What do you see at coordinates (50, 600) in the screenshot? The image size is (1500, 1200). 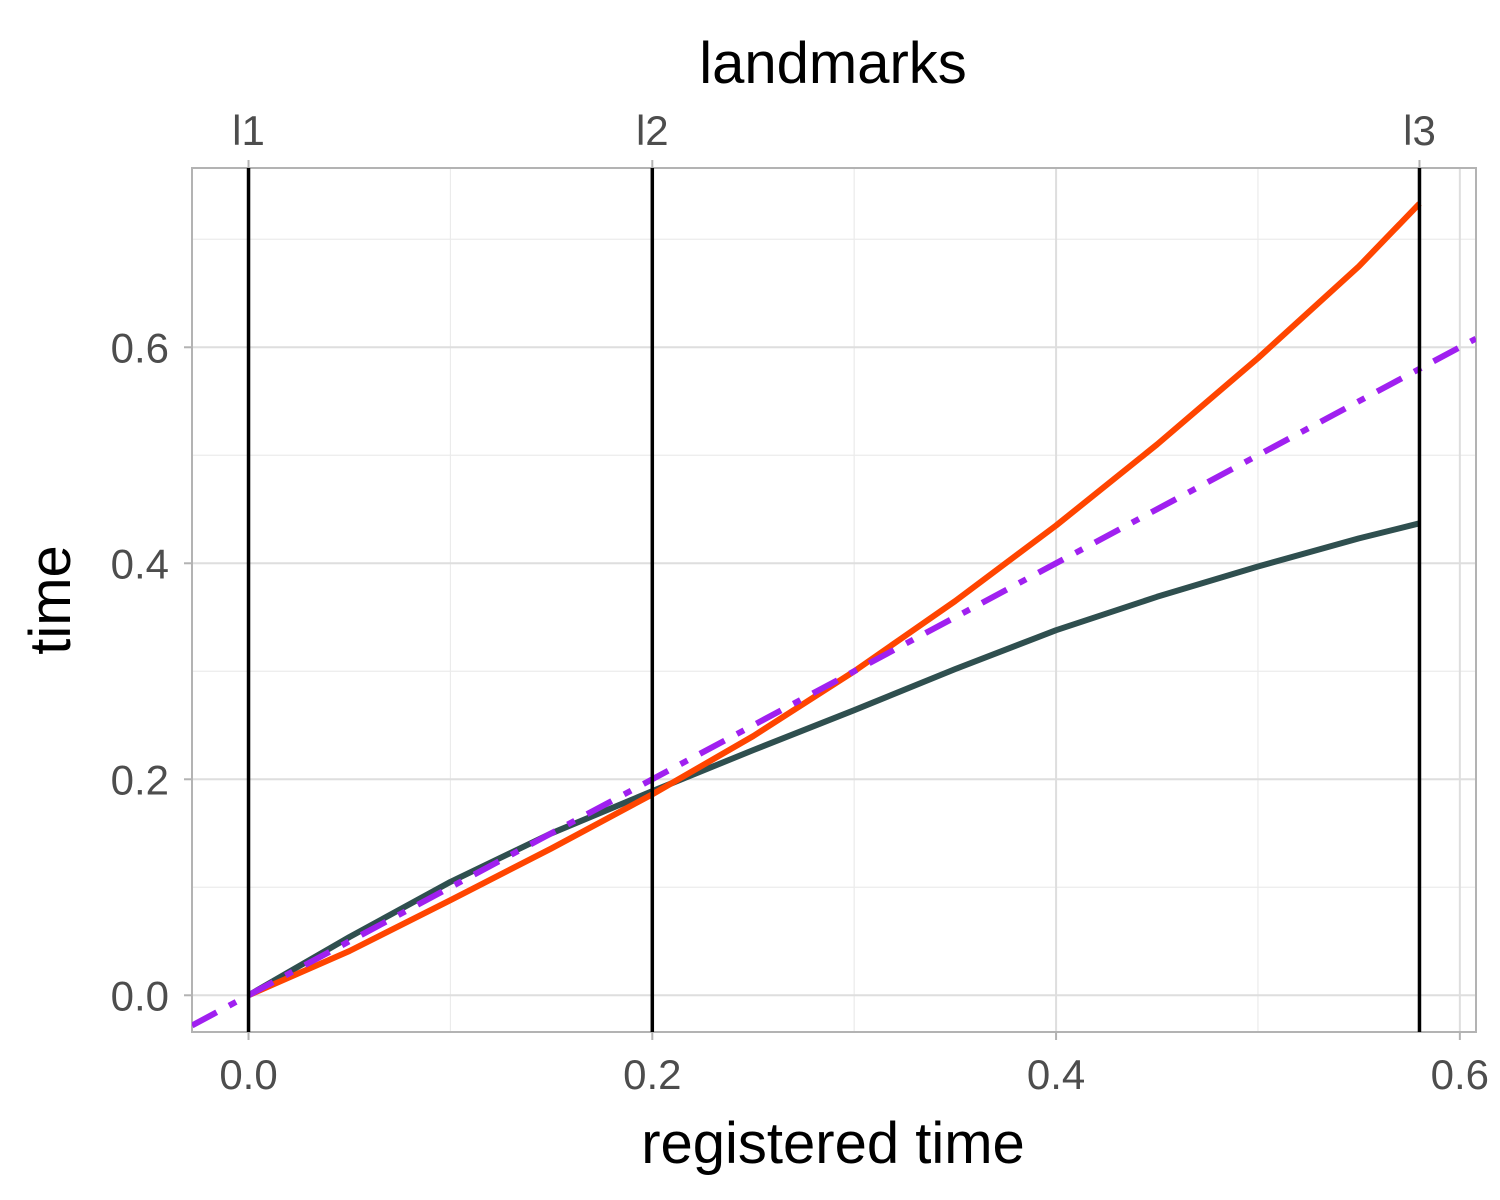 I see `y-axis-title: time` at bounding box center [50, 600].